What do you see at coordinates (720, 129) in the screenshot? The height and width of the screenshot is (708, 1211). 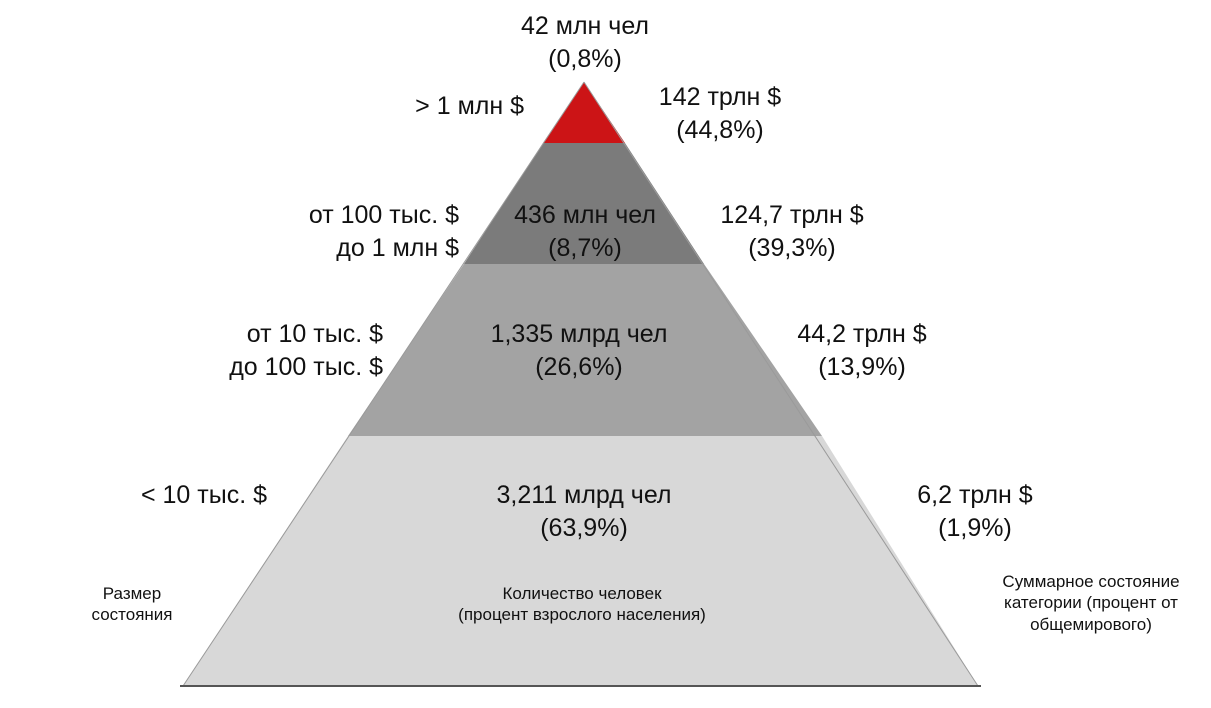 I see `total-wealth-percent: (44,8%)` at bounding box center [720, 129].